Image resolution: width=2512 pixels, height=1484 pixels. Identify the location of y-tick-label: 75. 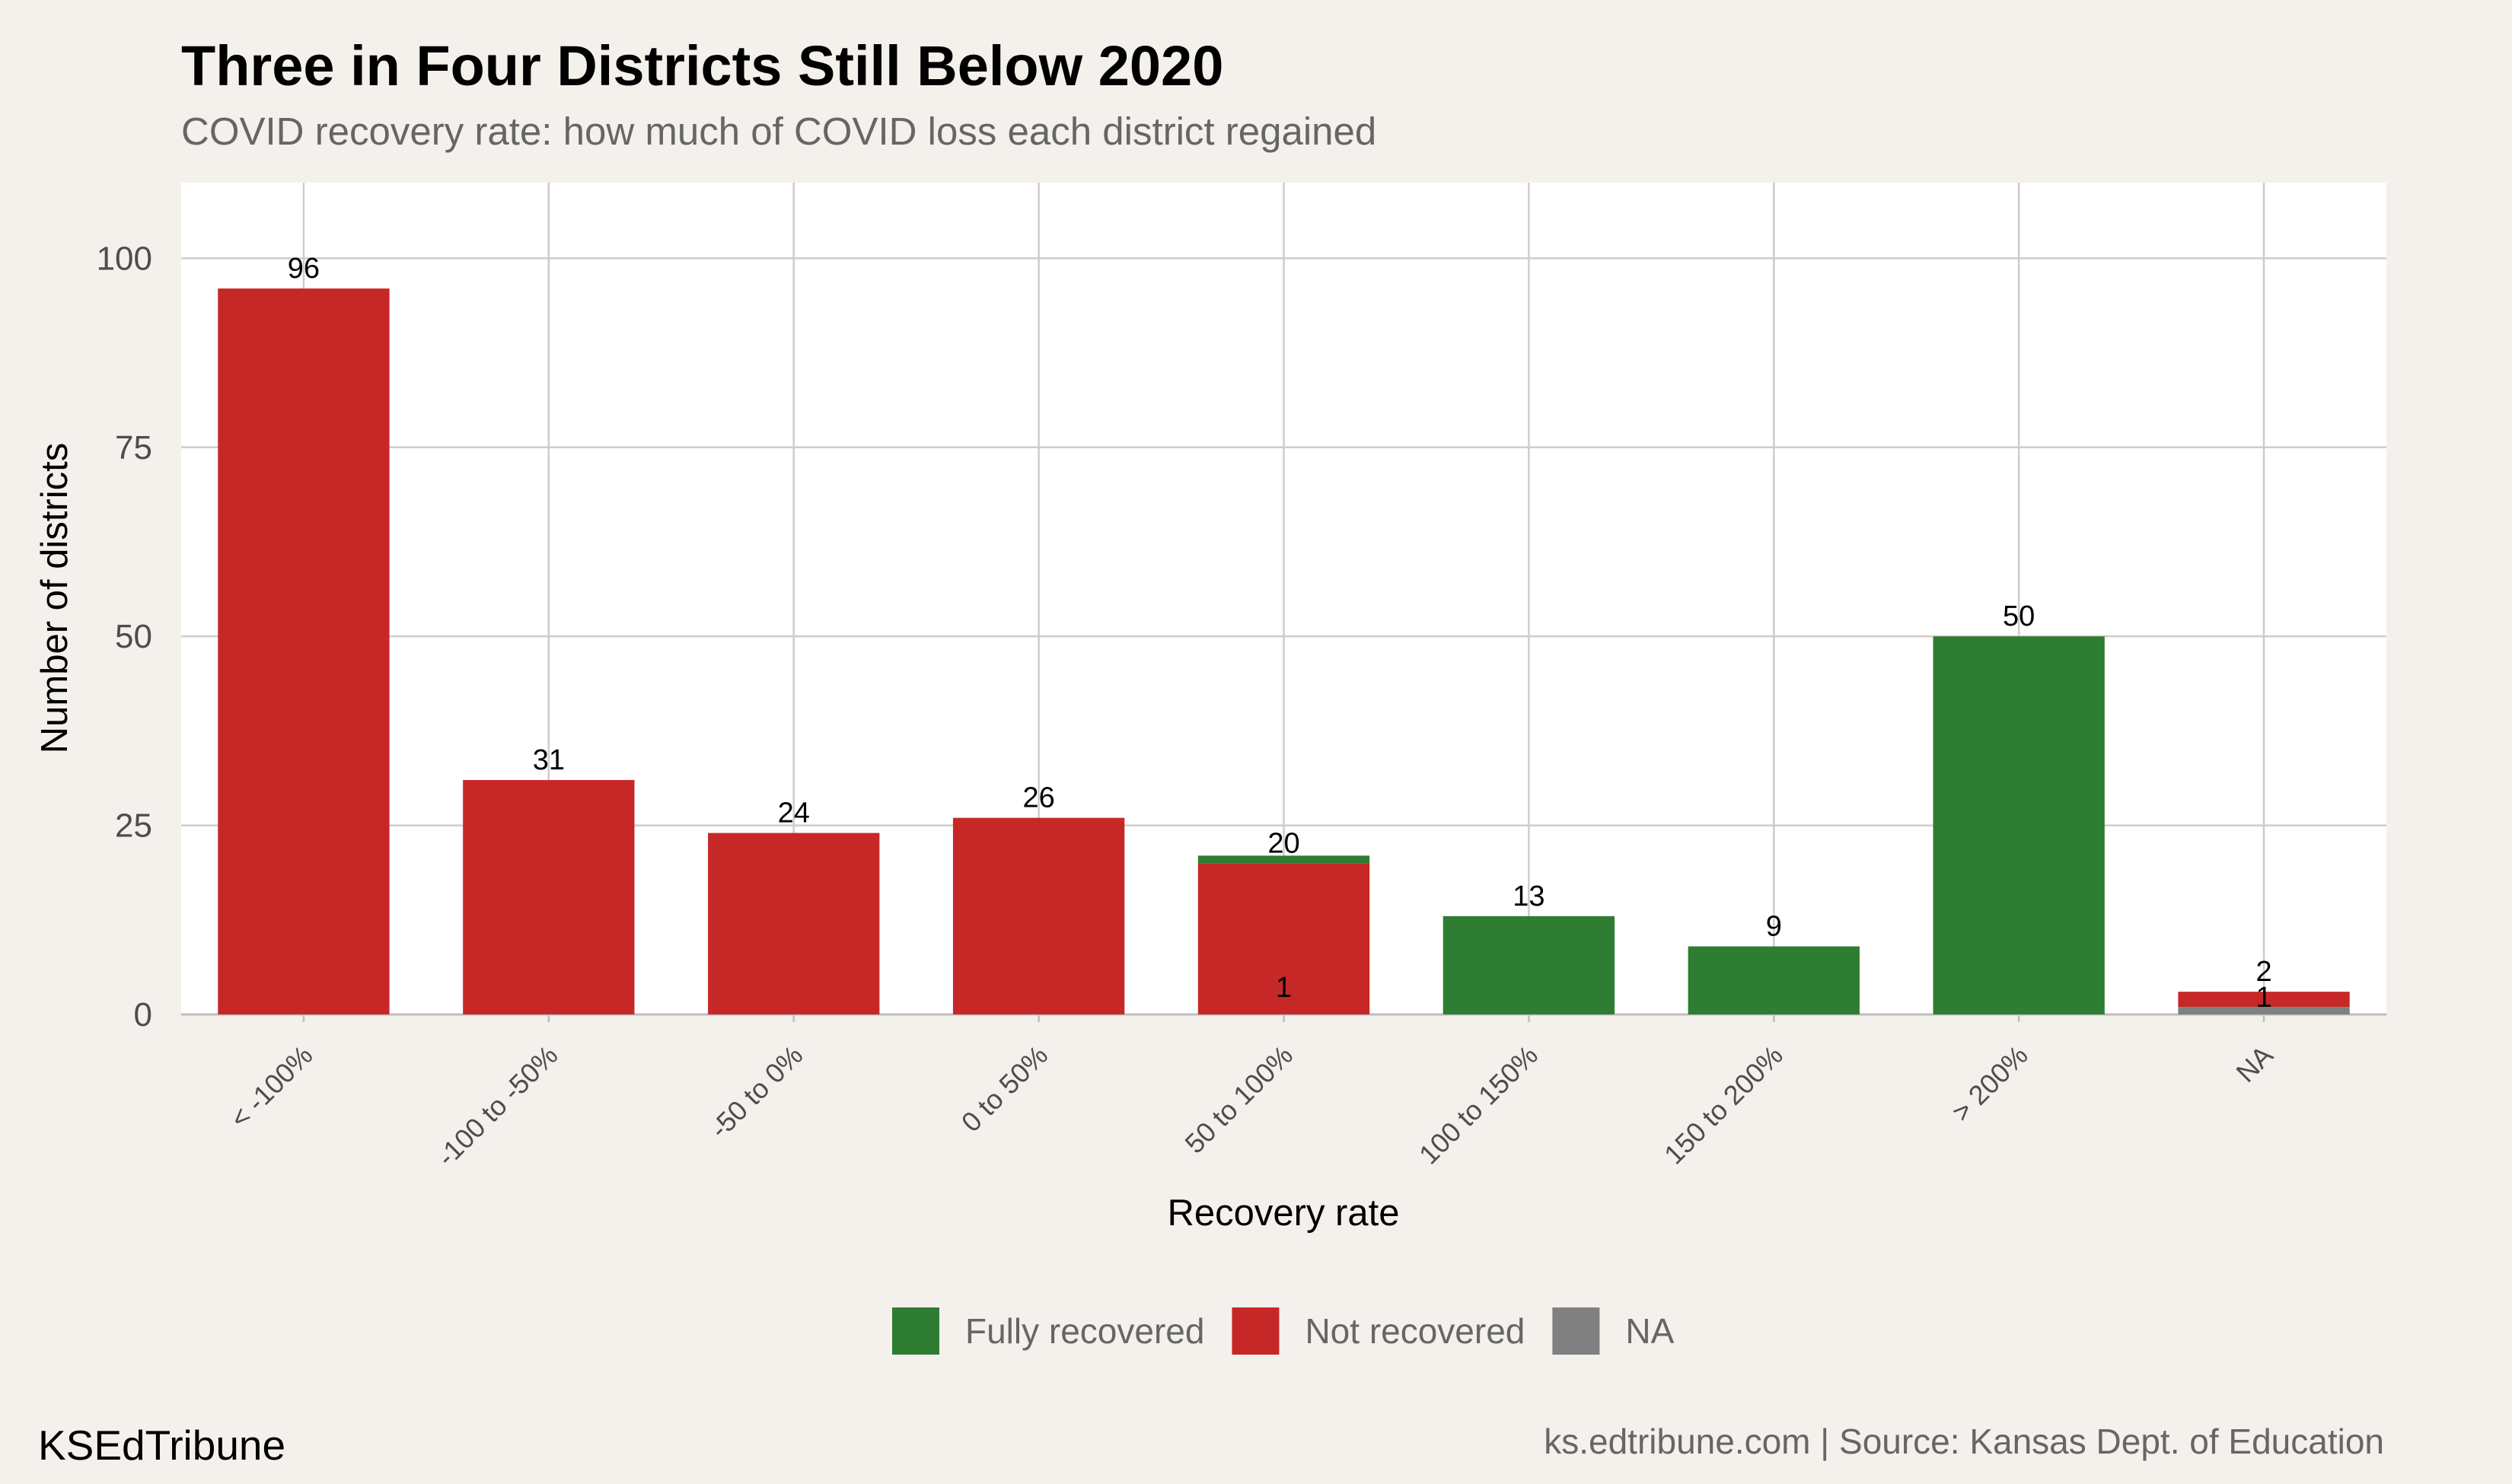
(133, 448).